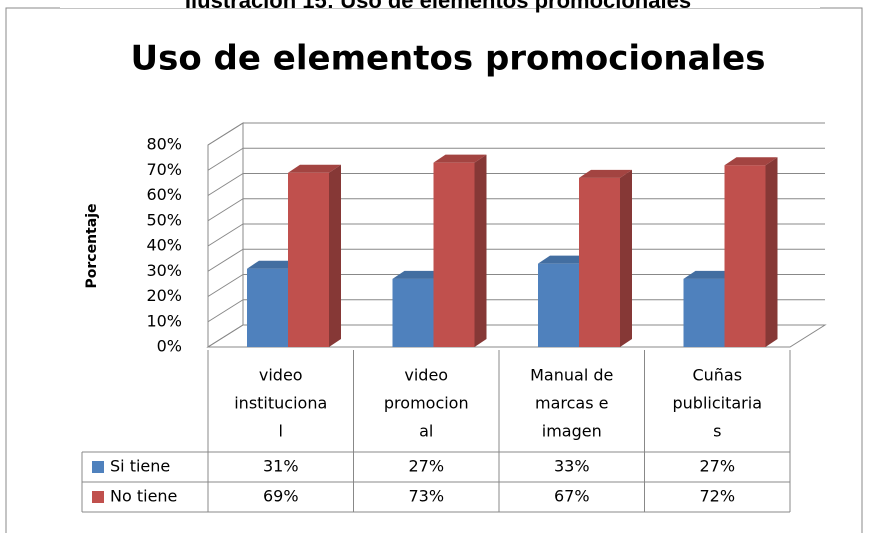  Describe the element at coordinates (718, 403) in the screenshot. I see `x-tick-label: publicitaria` at that location.